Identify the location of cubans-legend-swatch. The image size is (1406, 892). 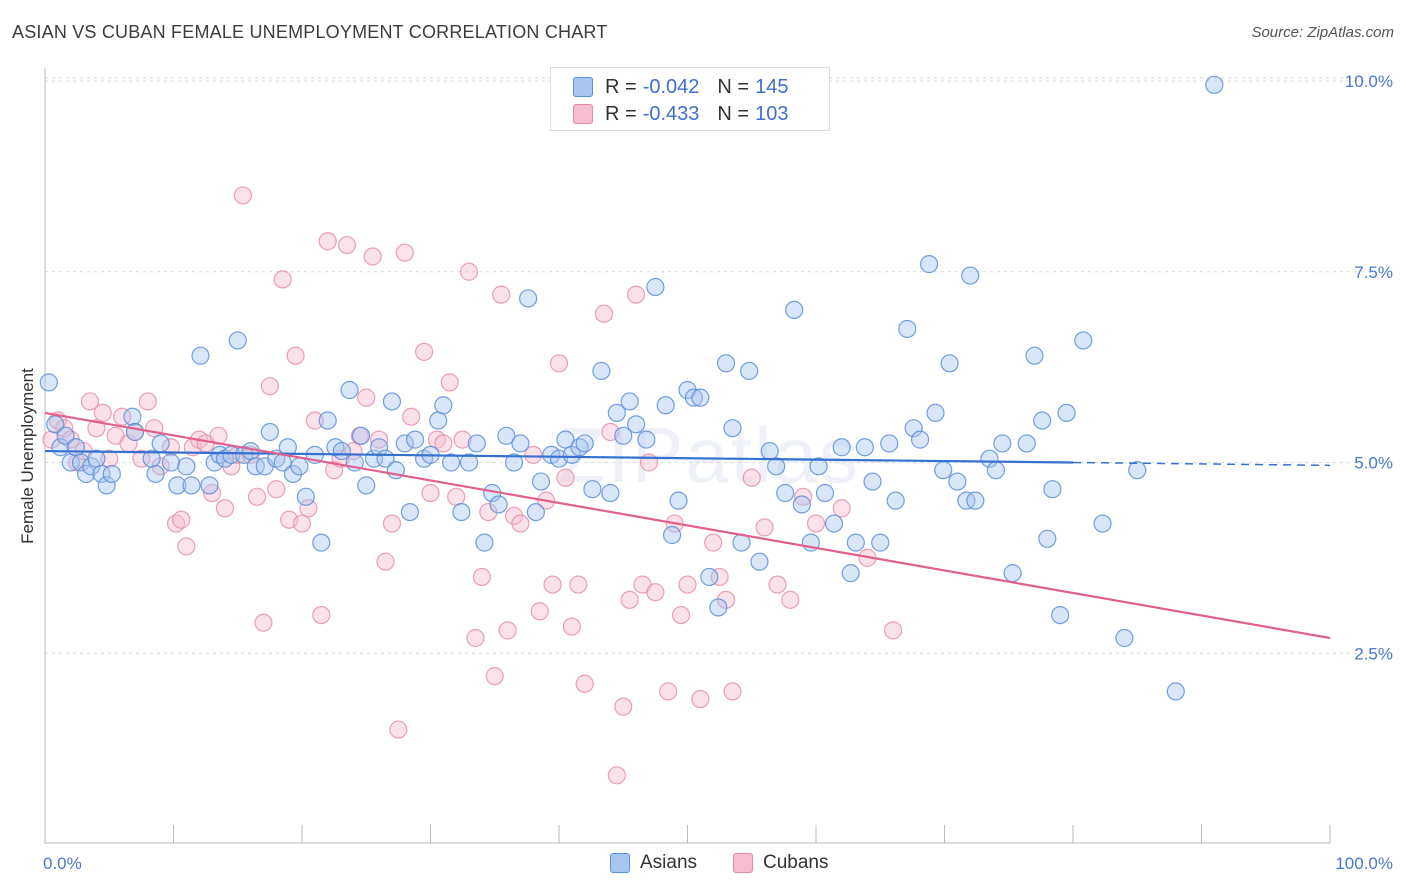
(743, 863).